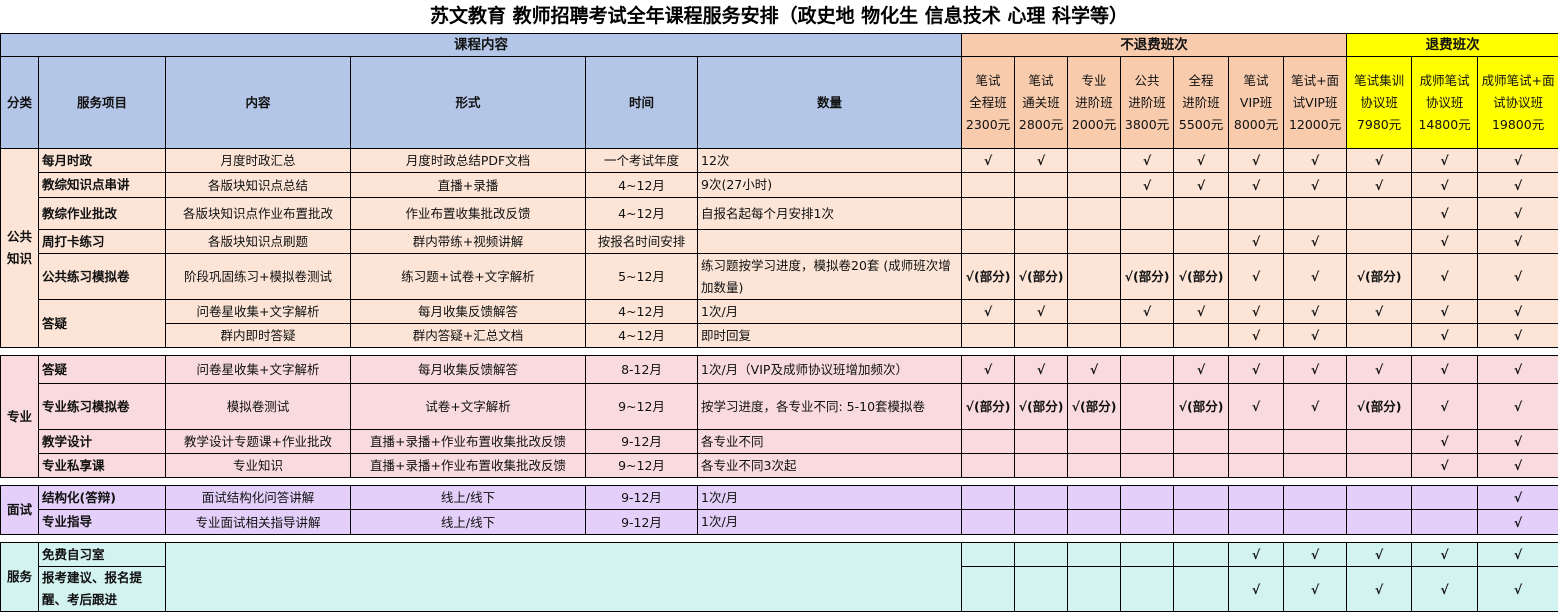 The width and height of the screenshot is (1558, 613). What do you see at coordinates (641, 102) in the screenshot?
I see `column-header-time: 时间` at bounding box center [641, 102].